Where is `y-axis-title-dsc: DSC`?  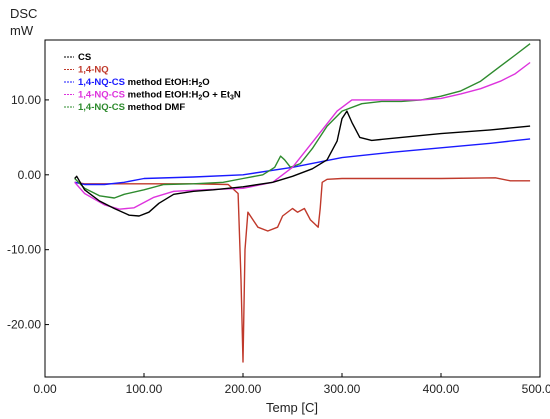 y-axis-title-dsc: DSC is located at coordinates (23, 13).